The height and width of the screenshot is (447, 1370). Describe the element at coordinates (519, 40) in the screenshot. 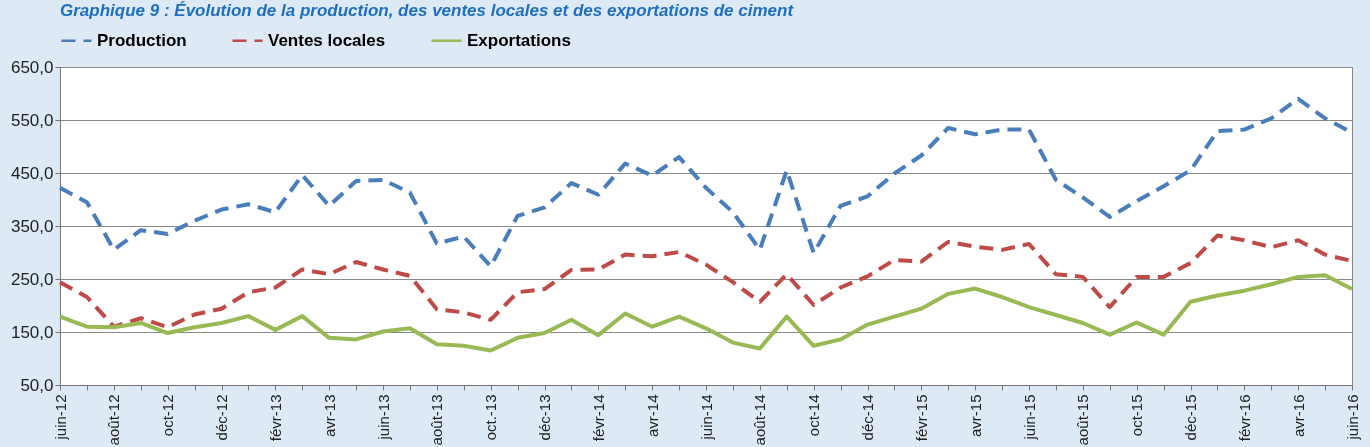

I see `legend-label: Exportations` at that location.